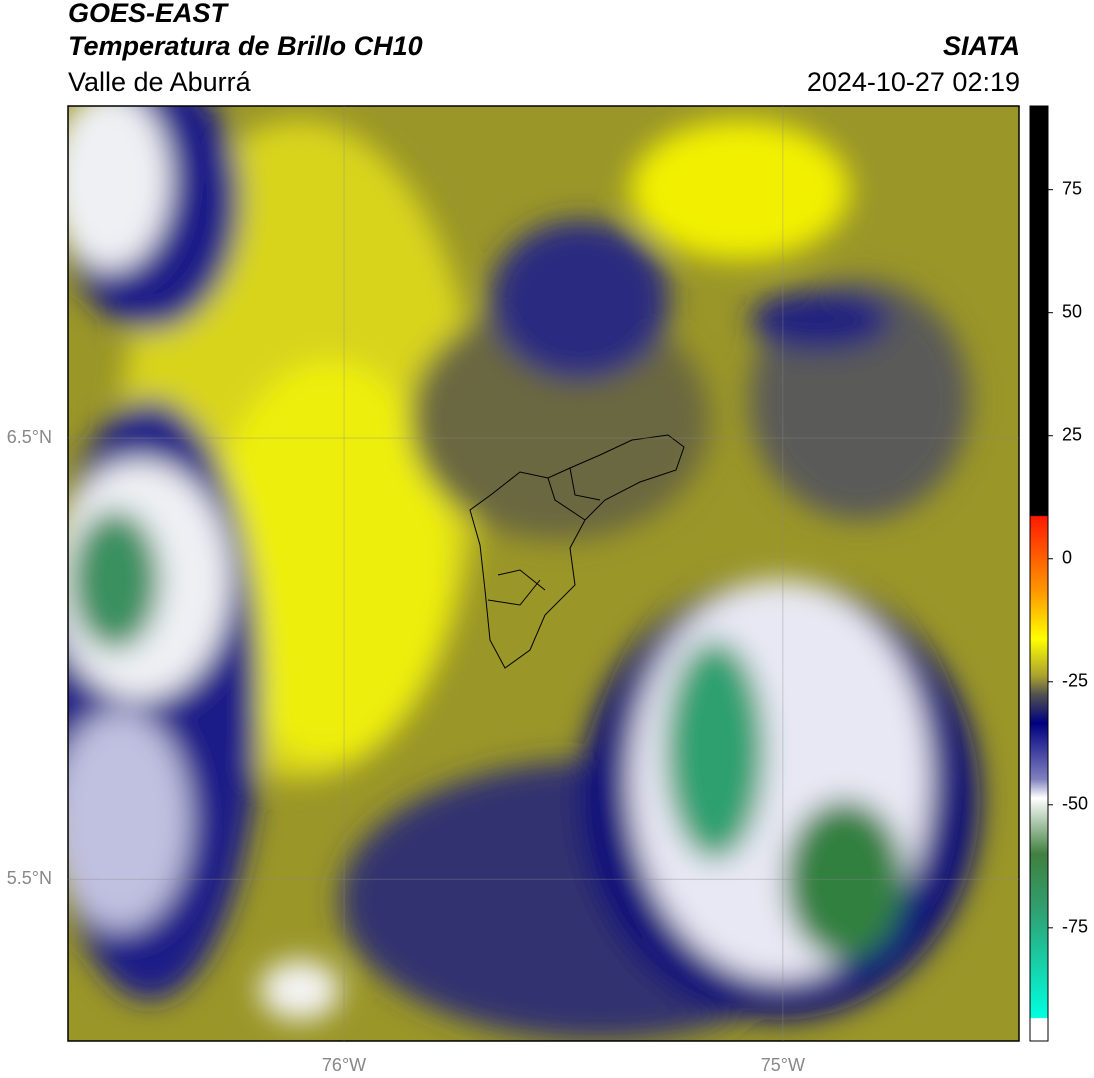 This screenshot has height=1078, width=1094. Describe the element at coordinates (1072, 434) in the screenshot. I see `colorbar-tick-label: 25` at that location.